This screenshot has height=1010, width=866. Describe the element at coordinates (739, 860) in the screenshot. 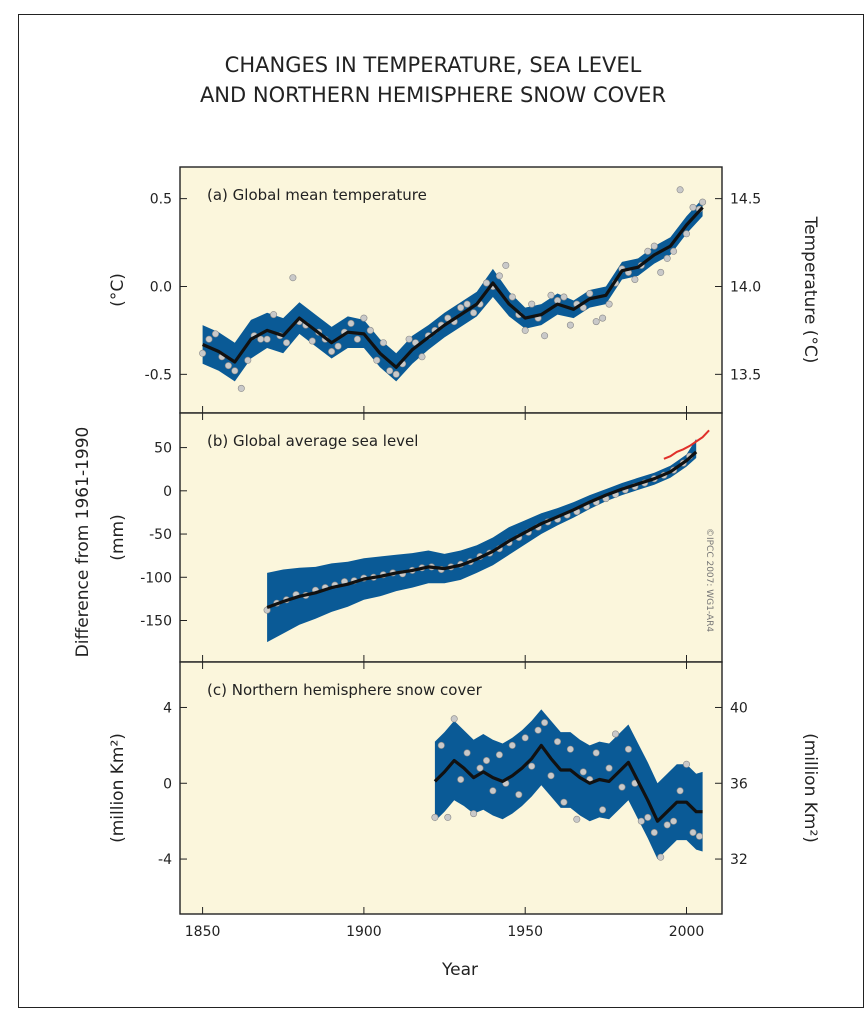

I see `panel-c-right-tick-label: 32` at that location.